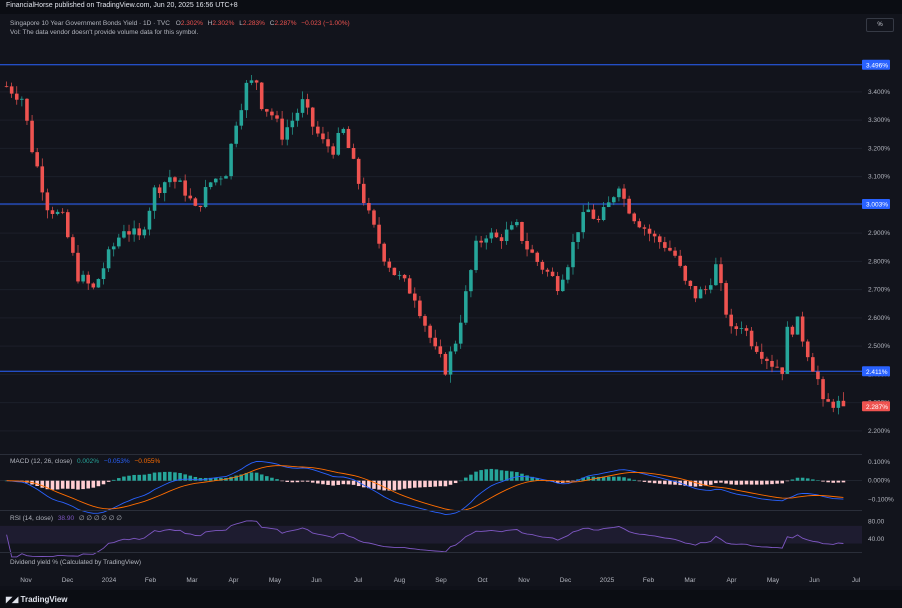 The width and height of the screenshot is (902, 608). I want to click on dividend-divider, so click(431, 552).